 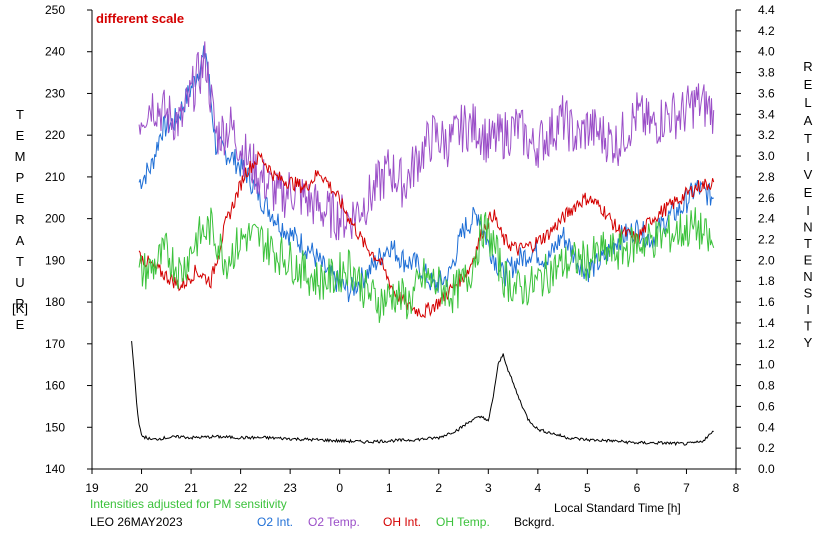 What do you see at coordinates (55, 469) in the screenshot?
I see `y-left-tick-label: 140` at bounding box center [55, 469].